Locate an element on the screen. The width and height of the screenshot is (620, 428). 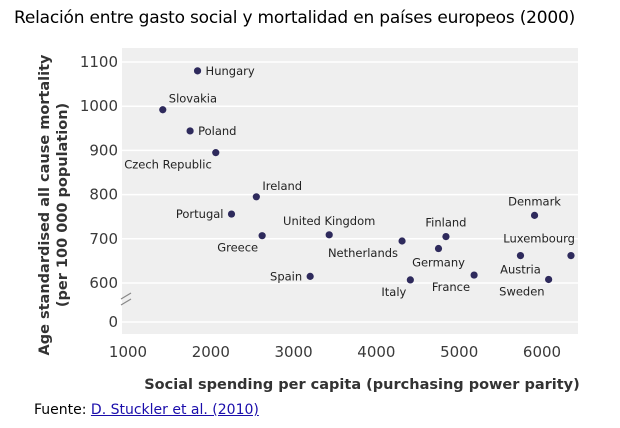
y-tick-label: 1000 is located at coordinates (99, 106).